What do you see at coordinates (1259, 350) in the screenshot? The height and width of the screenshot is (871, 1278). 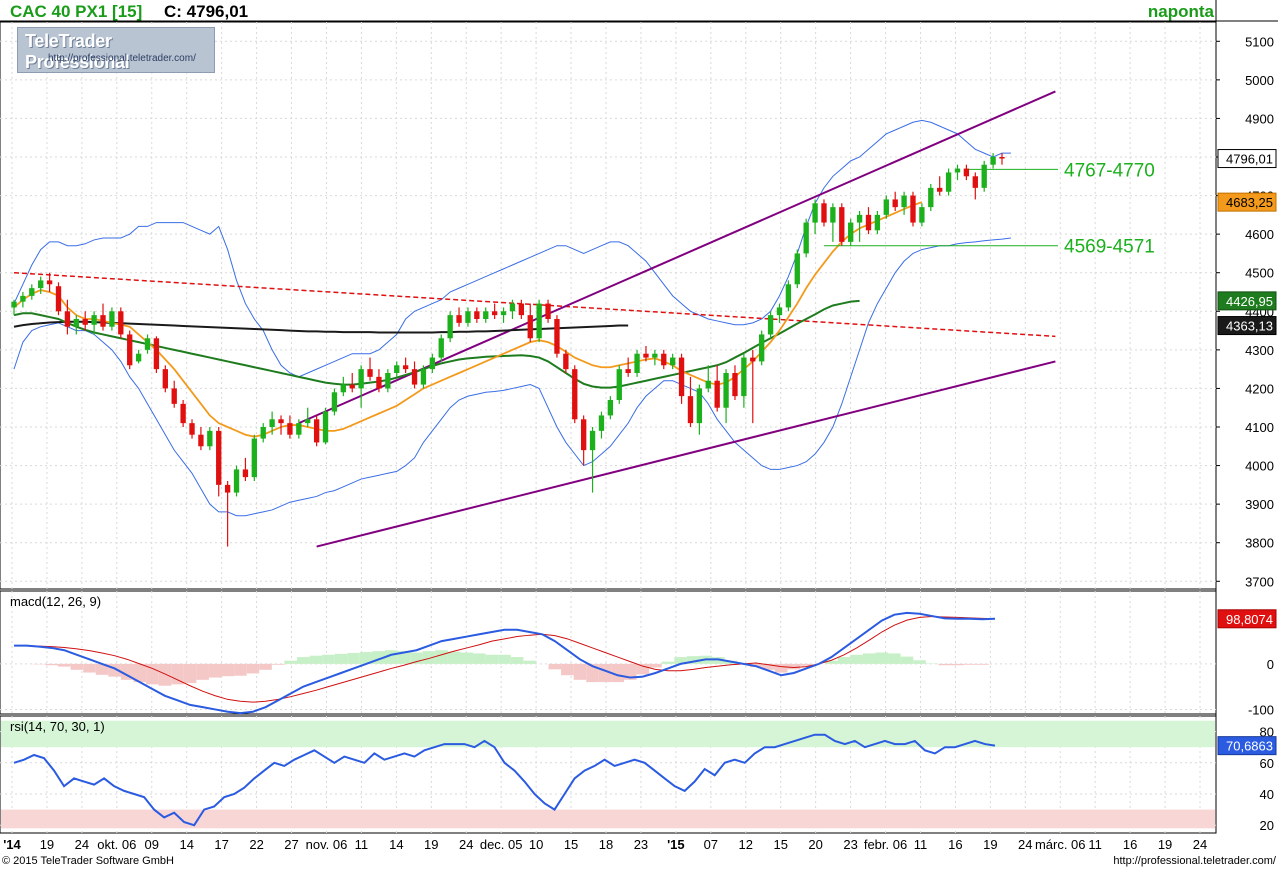 I see `y-tick-label: 4300` at bounding box center [1259, 350].